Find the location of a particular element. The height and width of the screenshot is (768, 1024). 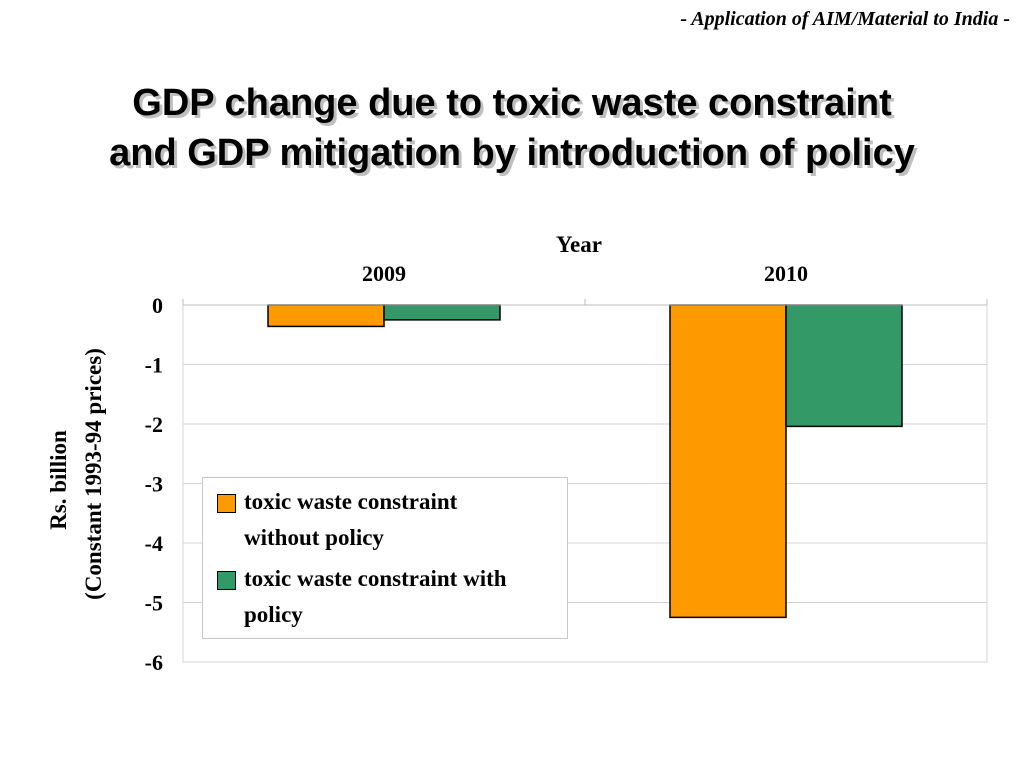

legend-label-without-policy-line-2: without policy is located at coordinates (314, 537).